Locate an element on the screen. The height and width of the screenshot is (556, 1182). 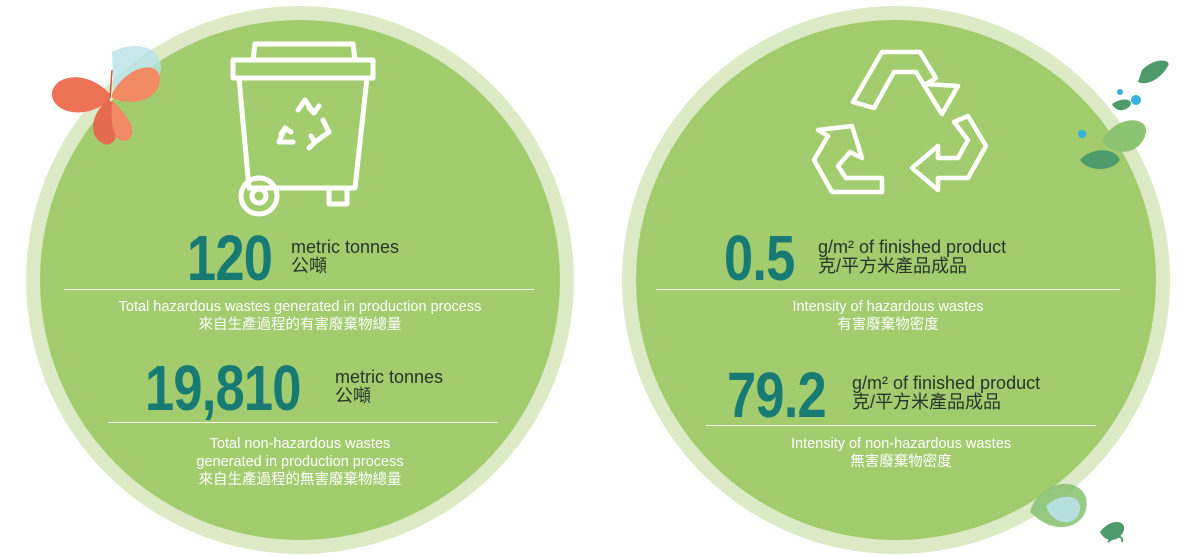
caption-zh: 有害廢棄物密度 is located at coordinates (888, 325).